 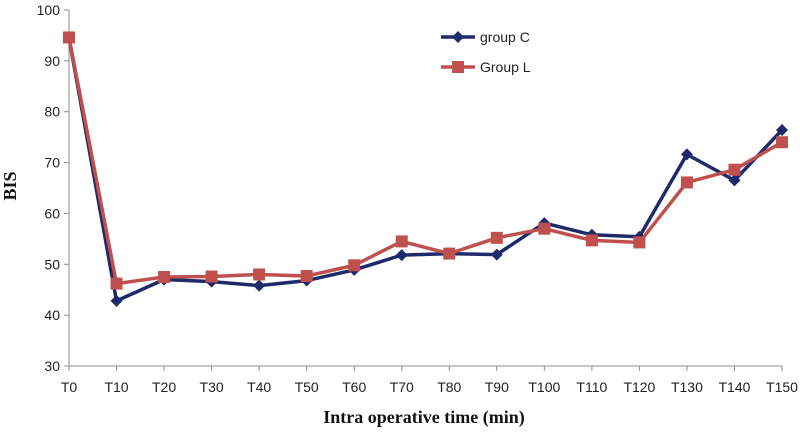 What do you see at coordinates (486, 52) in the screenshot?
I see `legend: group C Group L` at bounding box center [486, 52].